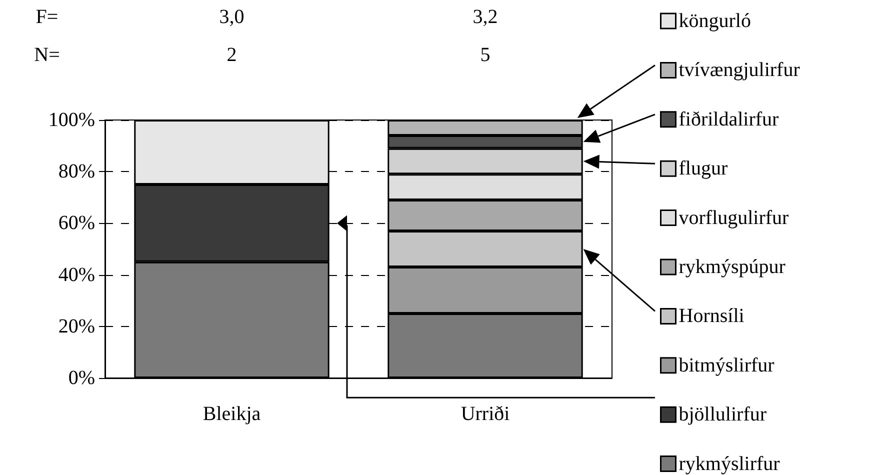 Image resolution: width=876 pixels, height=475 pixels. Describe the element at coordinates (485, 55) in the screenshot. I see `text: 5` at that location.